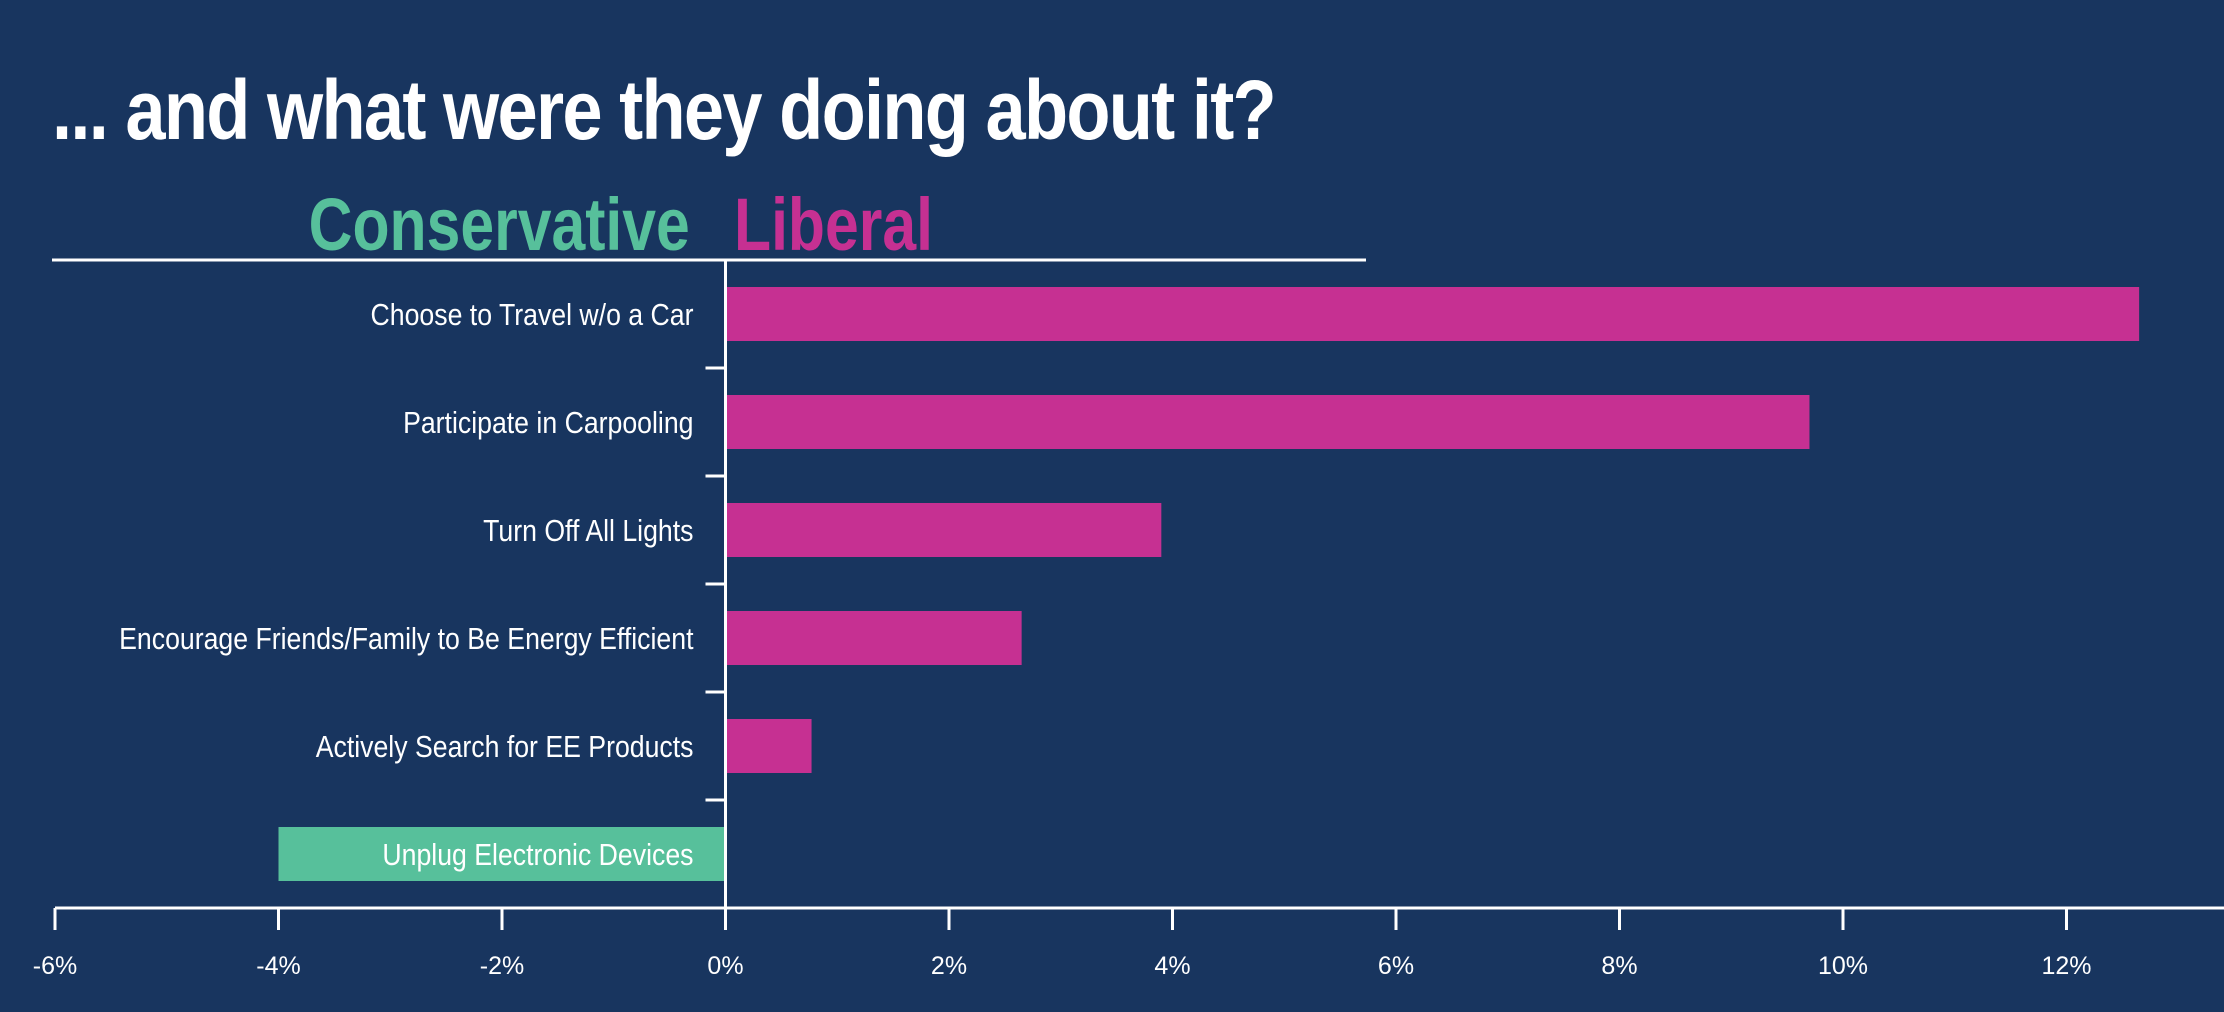 The width and height of the screenshot is (2224, 1012). Describe the element at coordinates (1619, 966) in the screenshot. I see `x-tick-label: 8%` at that location.